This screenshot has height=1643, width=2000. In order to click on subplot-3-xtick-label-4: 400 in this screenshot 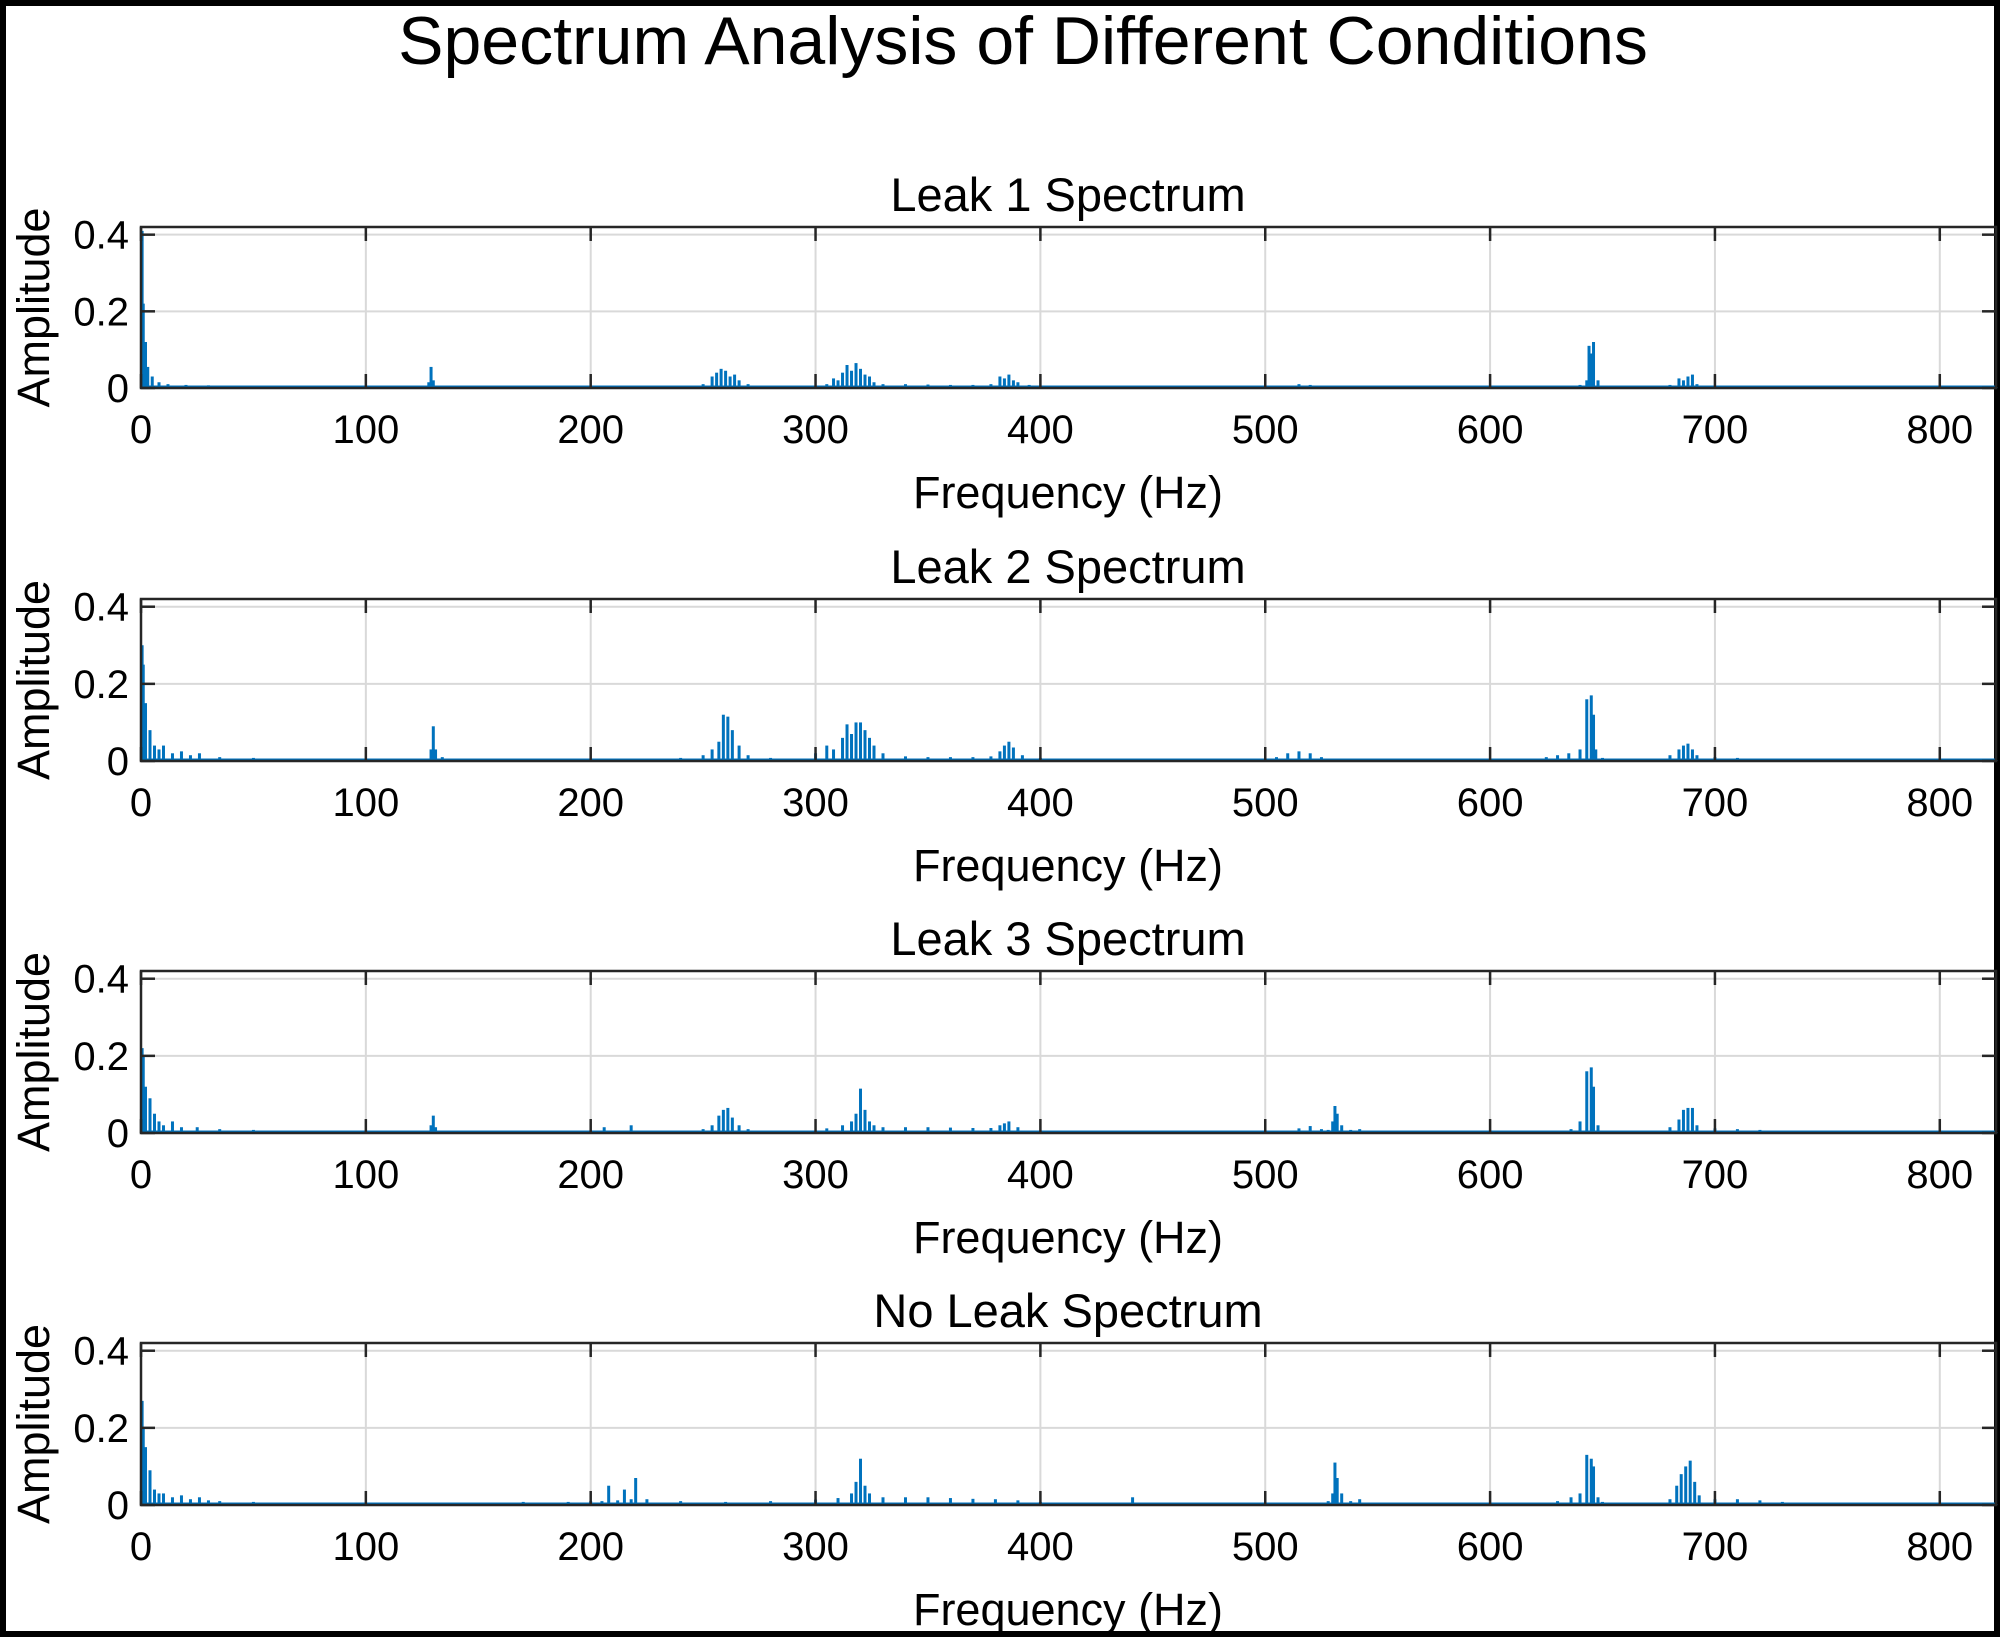, I will do `click(1040, 1175)`.